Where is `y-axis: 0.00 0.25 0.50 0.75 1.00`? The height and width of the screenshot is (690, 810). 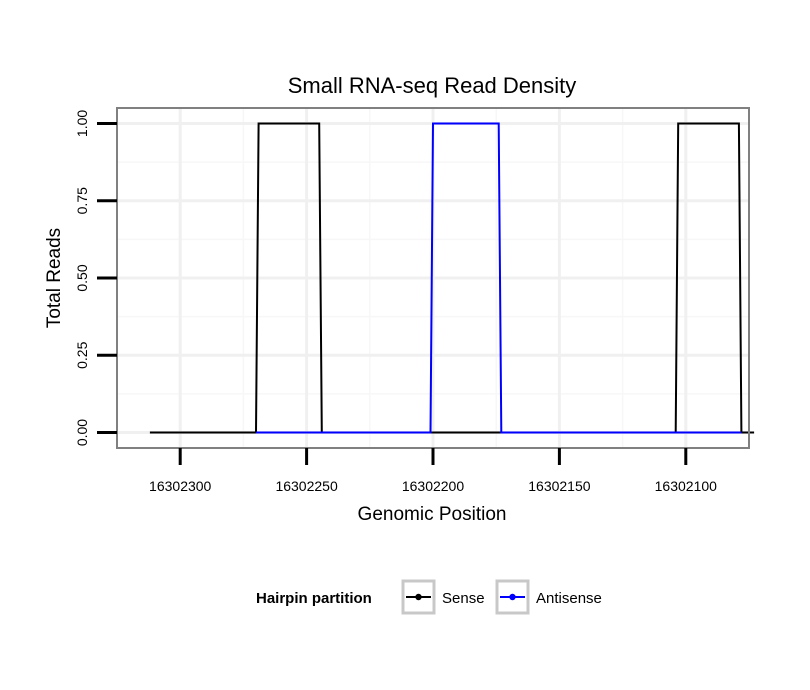 y-axis: 0.00 0.25 0.50 0.75 1.00 is located at coordinates (95, 278).